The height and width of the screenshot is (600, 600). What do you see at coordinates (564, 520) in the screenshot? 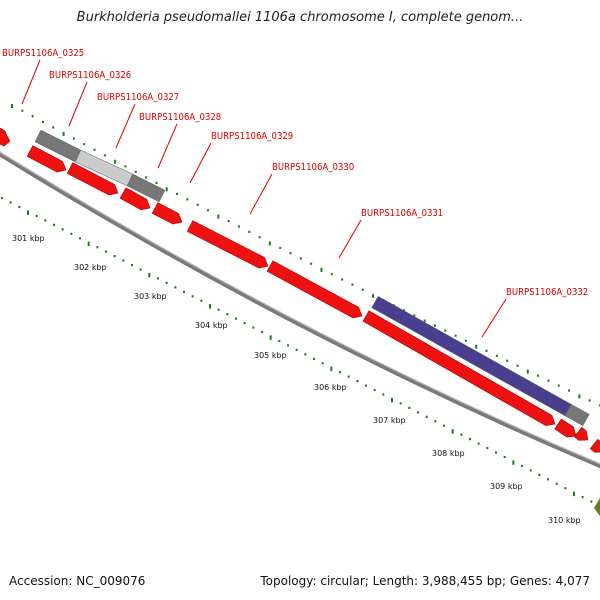
I see `scale-label-310-kbp: 310 kbp` at bounding box center [564, 520].